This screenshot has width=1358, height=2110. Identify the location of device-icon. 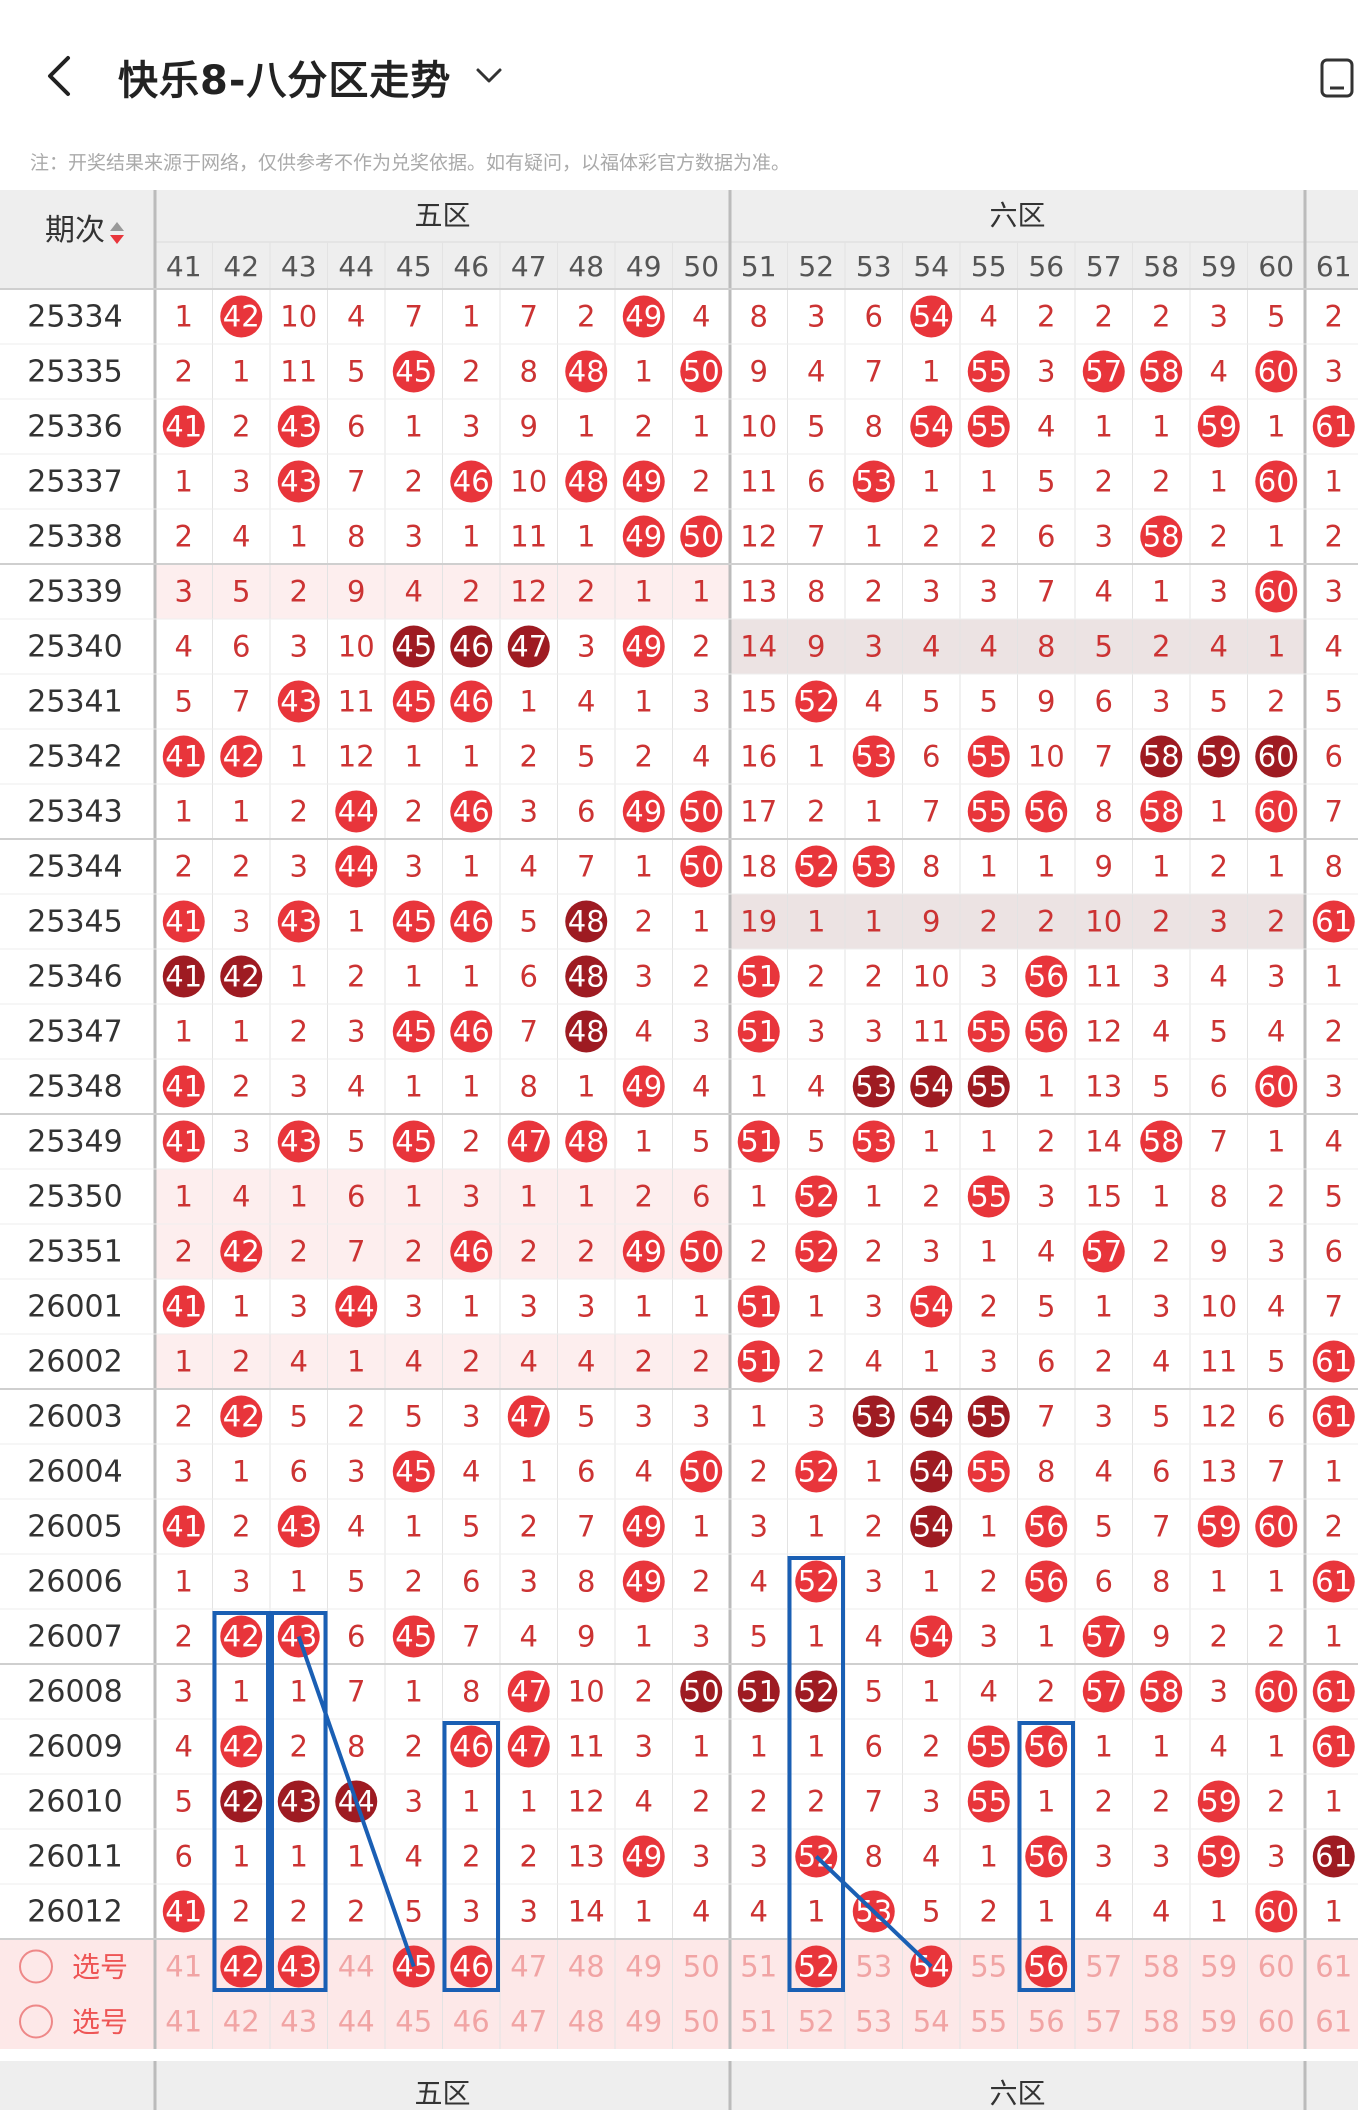
(1338, 78).